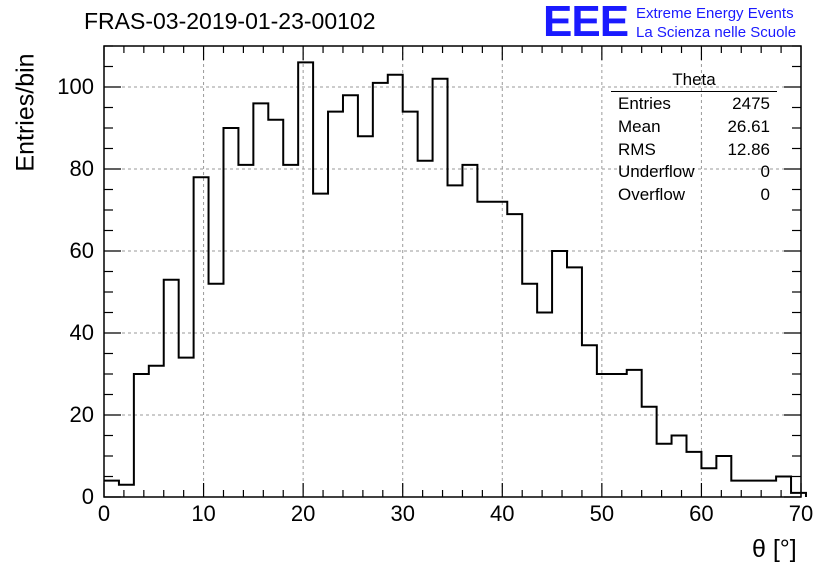 This screenshot has height=572, width=836. What do you see at coordinates (694, 150) in the screenshot?
I see `stats-row: RMS 12.86` at bounding box center [694, 150].